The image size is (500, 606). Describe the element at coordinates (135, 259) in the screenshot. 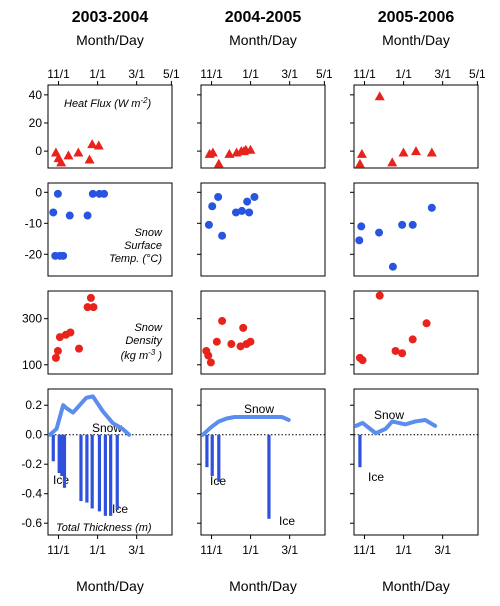

I see `snow-temp-label-line3: Temp. (°C)` at that location.